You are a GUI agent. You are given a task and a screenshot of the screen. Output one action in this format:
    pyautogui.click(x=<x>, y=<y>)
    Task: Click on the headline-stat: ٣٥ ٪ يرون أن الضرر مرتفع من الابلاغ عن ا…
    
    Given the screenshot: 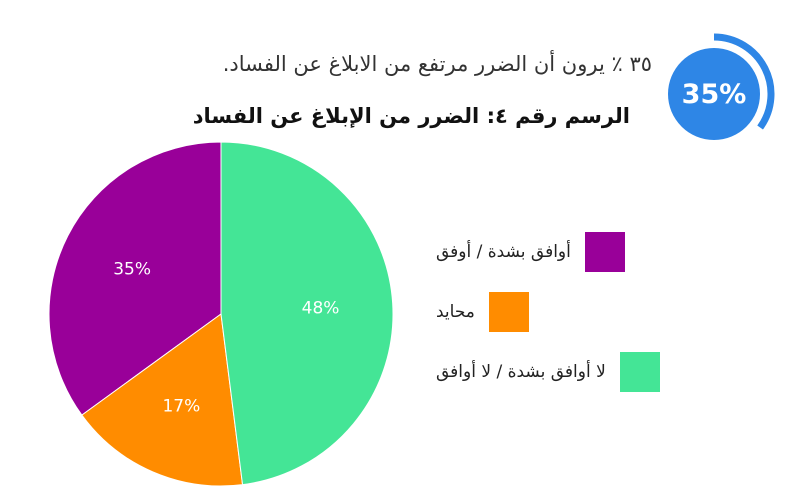 What is the action you would take?
    pyautogui.click(x=437, y=64)
    